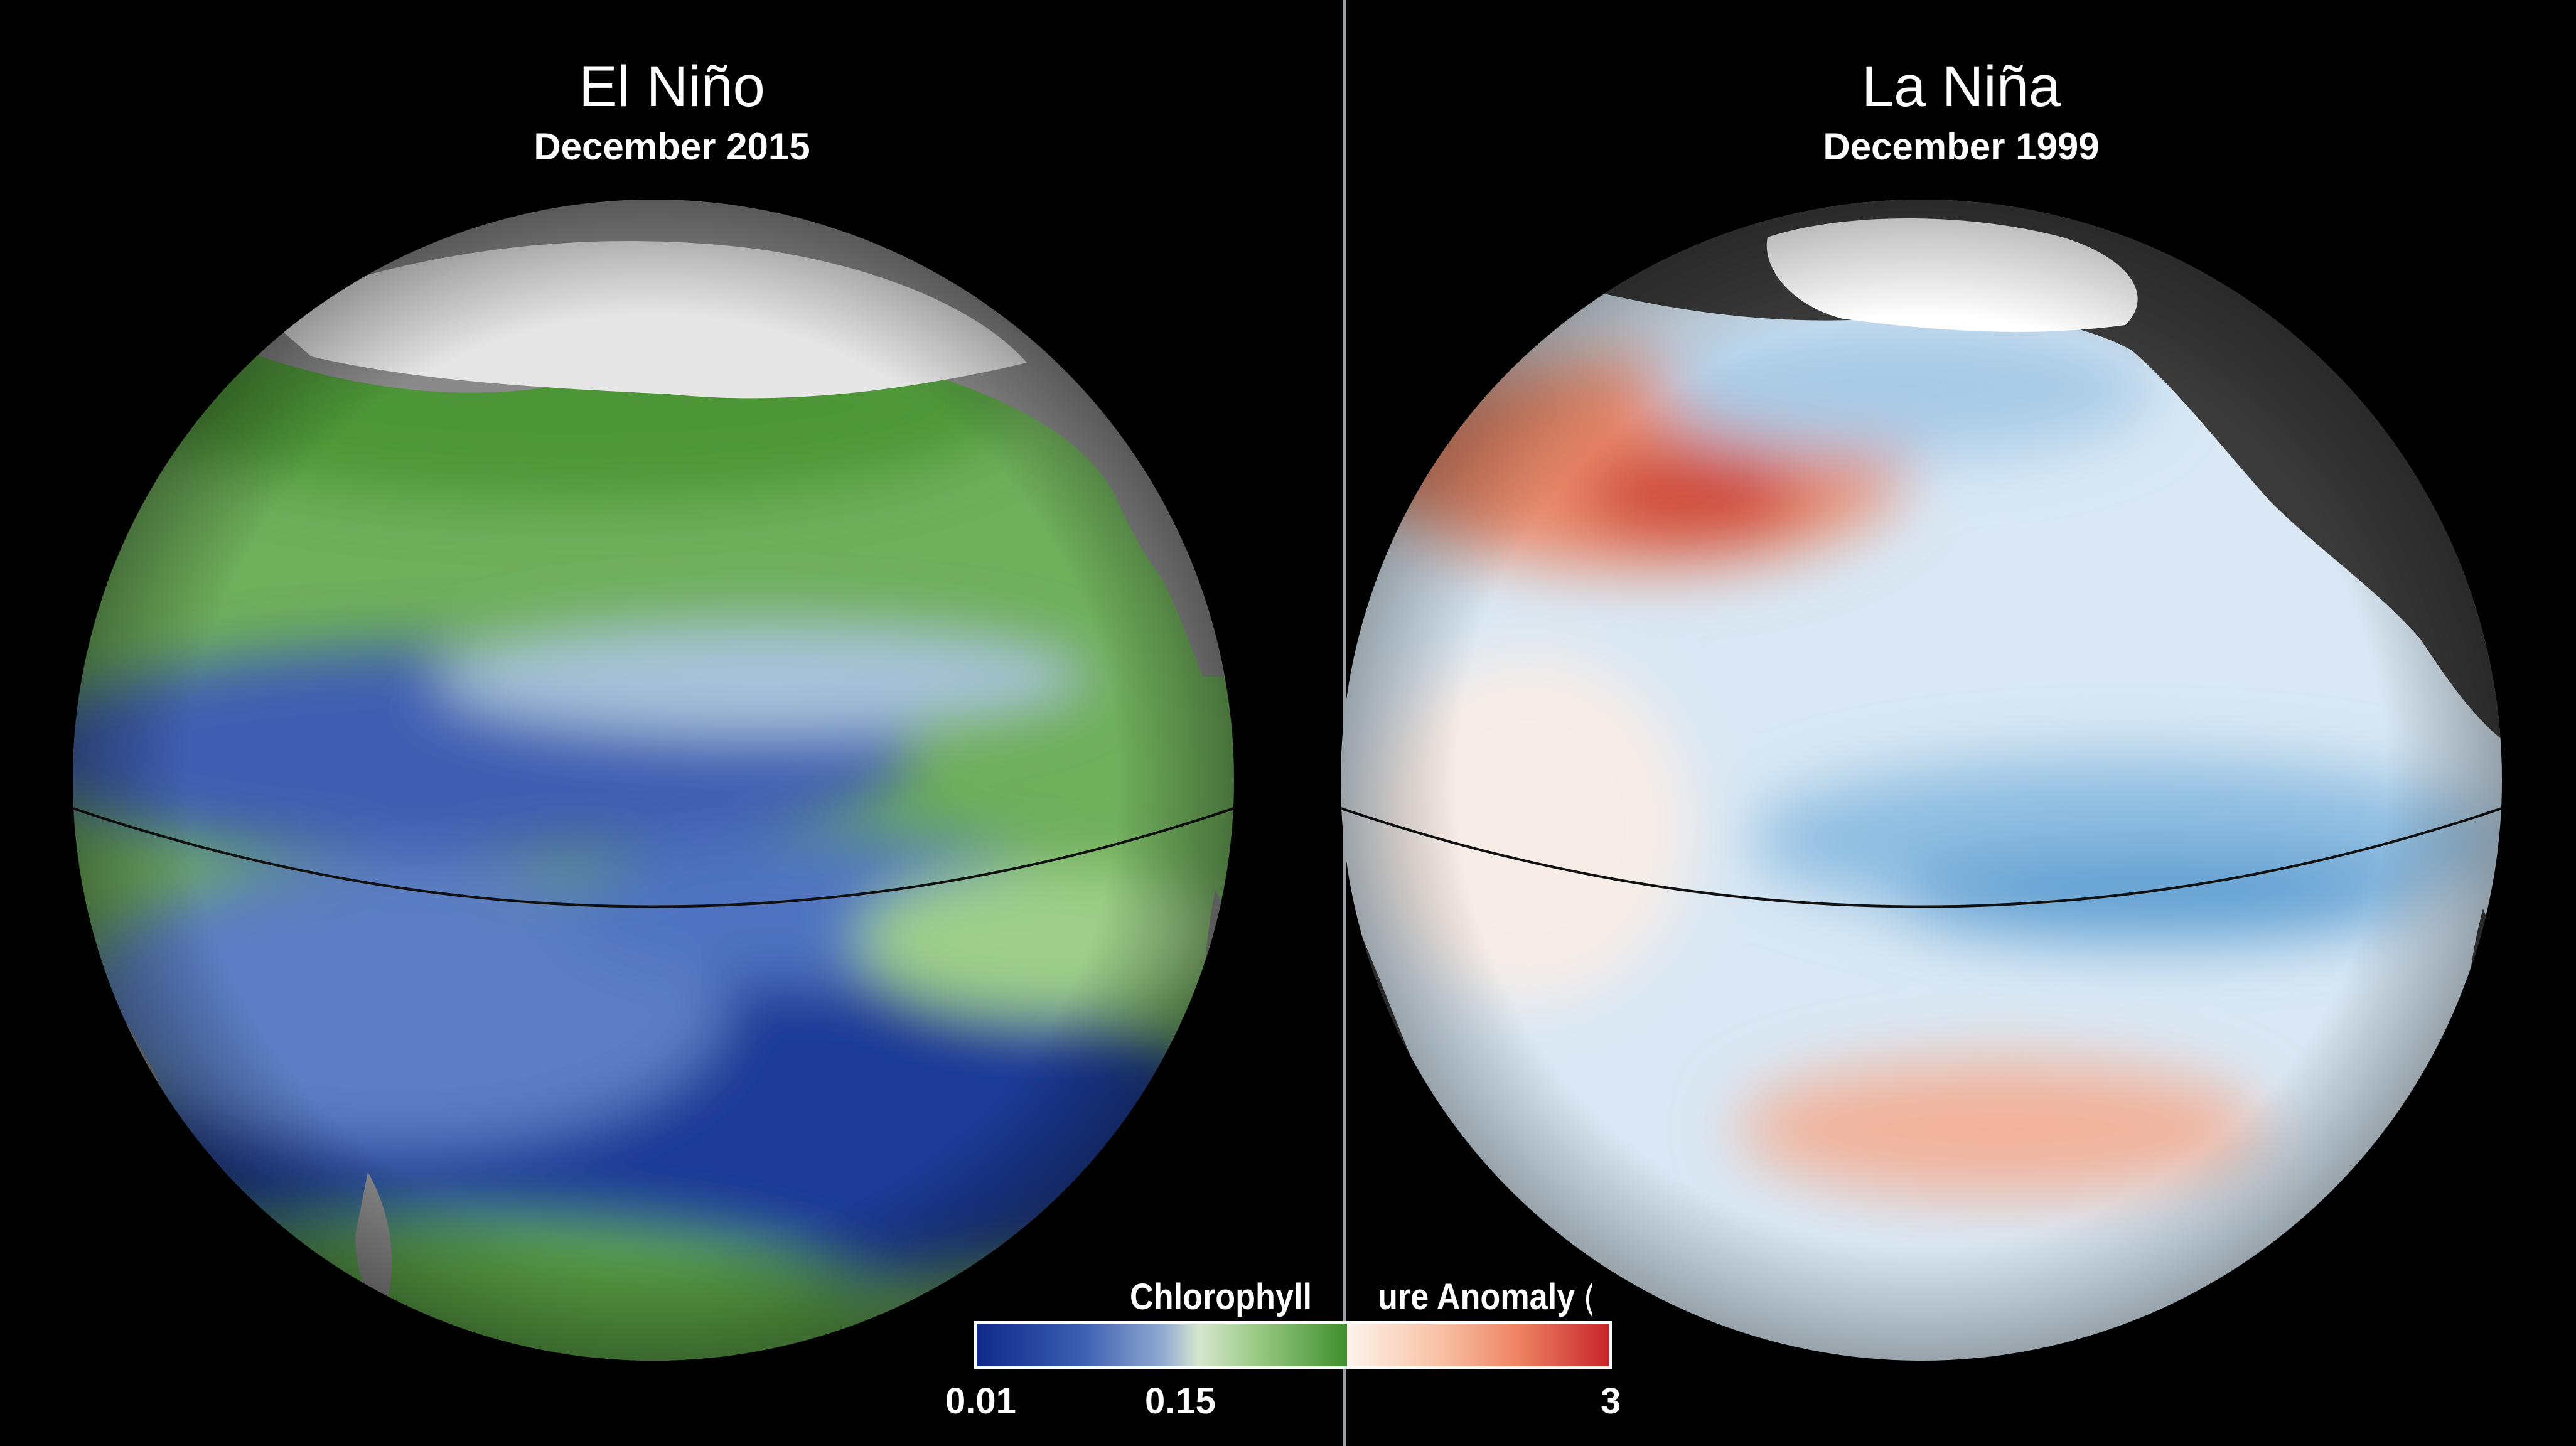  I want to click on el-nino-title: El Niño, so click(672, 87).